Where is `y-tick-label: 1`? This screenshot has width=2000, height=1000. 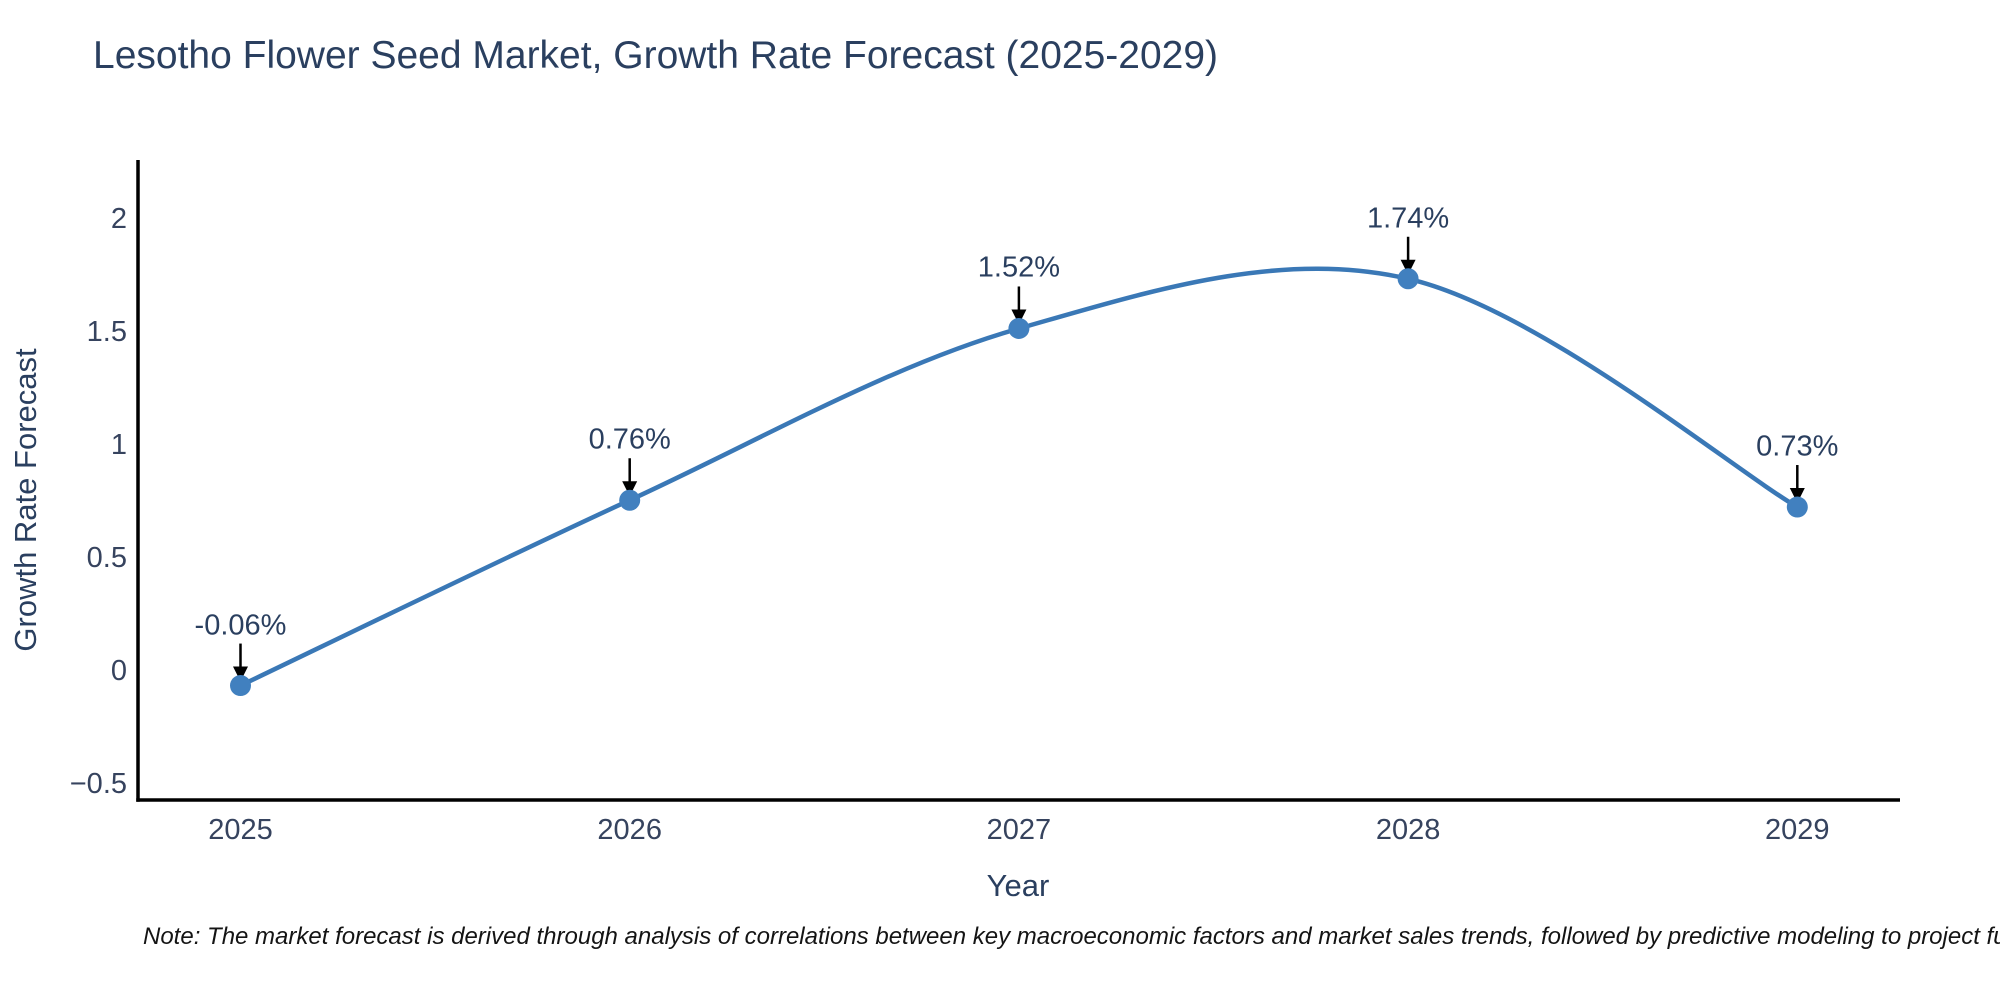 y-tick-label: 1 is located at coordinates (118, 444).